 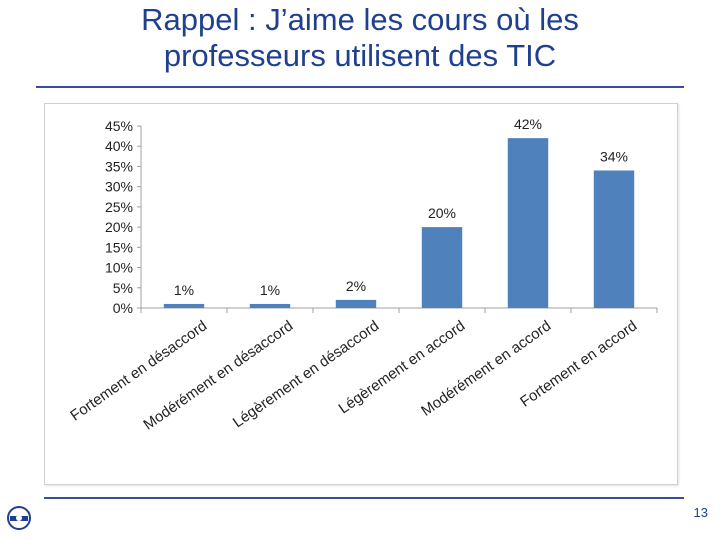 I want to click on category-label: Légèrement en désaccord, so click(x=306, y=374).